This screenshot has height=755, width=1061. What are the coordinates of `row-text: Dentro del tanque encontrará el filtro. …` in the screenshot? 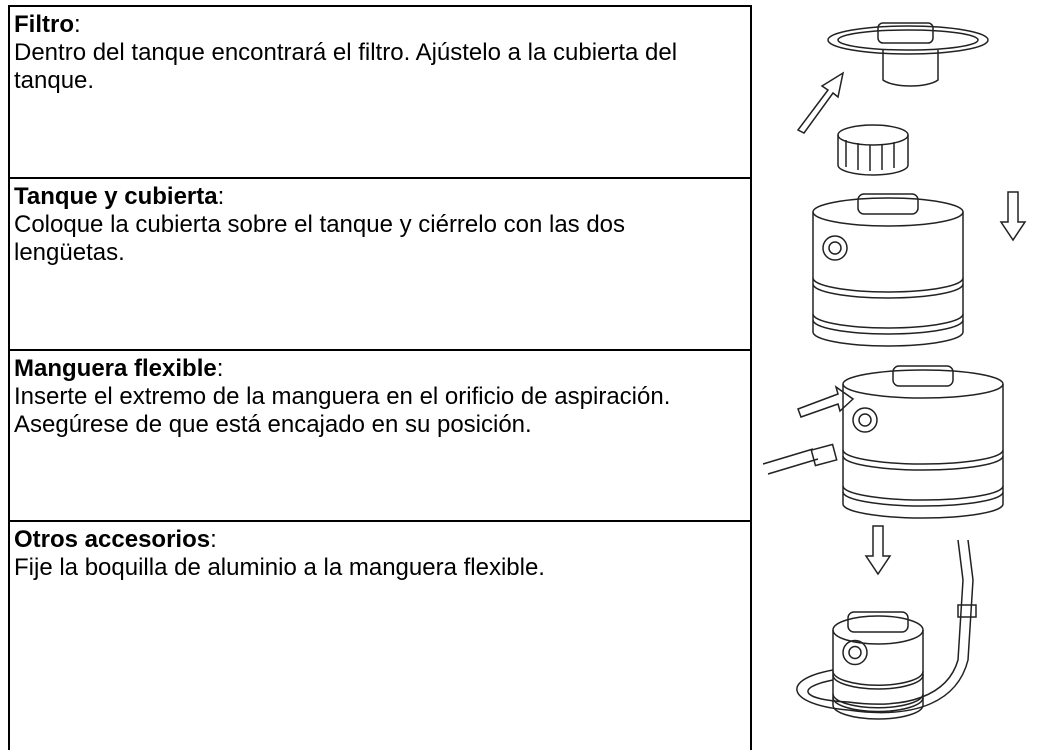 It's located at (346, 66).